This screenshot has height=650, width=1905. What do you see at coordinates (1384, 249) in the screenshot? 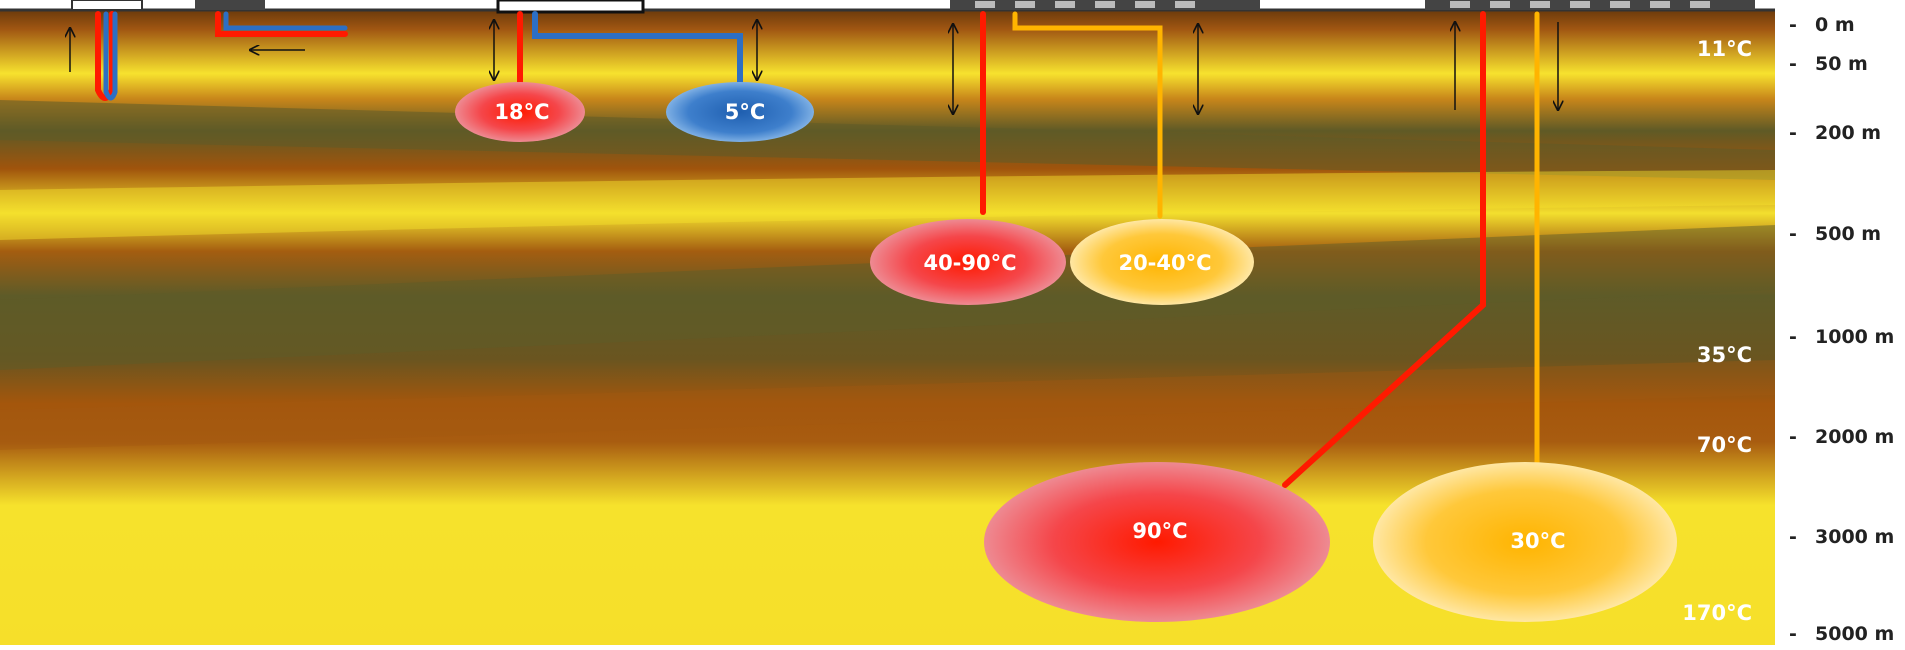
I see `deep-hot-pipe` at bounding box center [1384, 249].